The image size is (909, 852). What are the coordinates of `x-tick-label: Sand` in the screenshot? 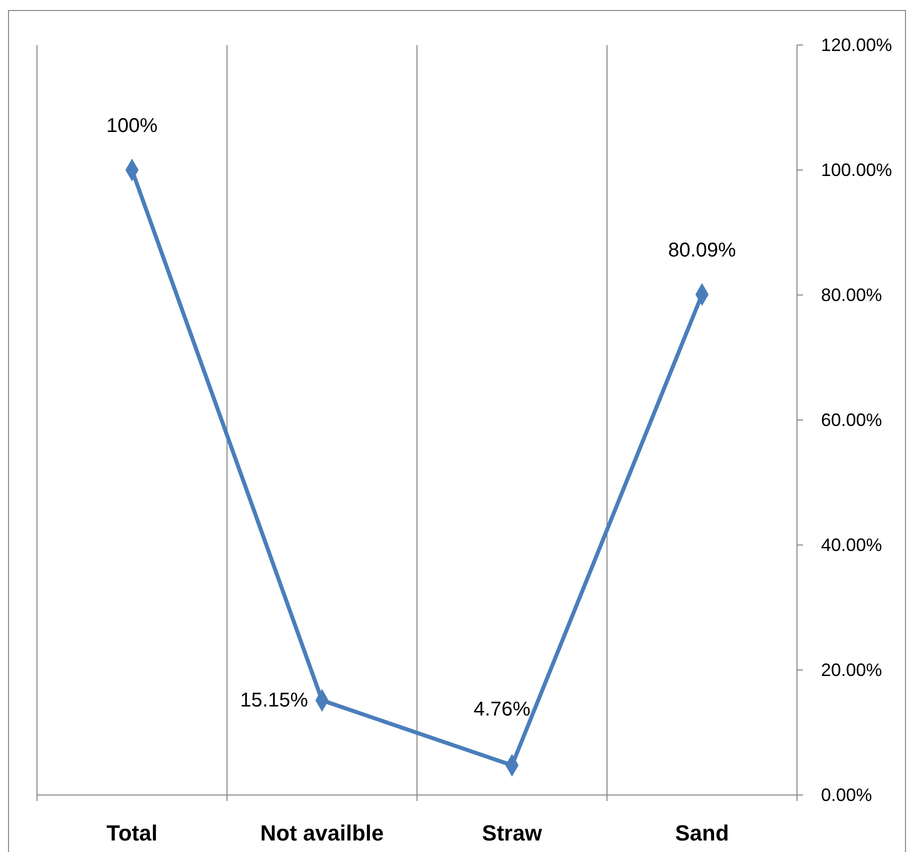 It's located at (702, 833).